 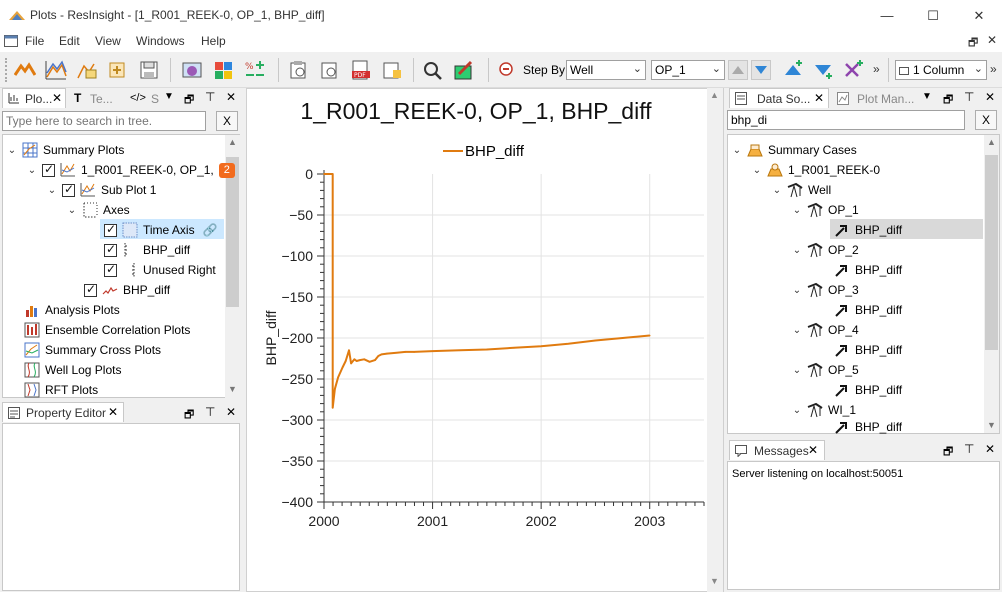 What do you see at coordinates (72, 310) in the screenshot?
I see `tree-item-analysis-plots: Analysis Plots` at bounding box center [72, 310].